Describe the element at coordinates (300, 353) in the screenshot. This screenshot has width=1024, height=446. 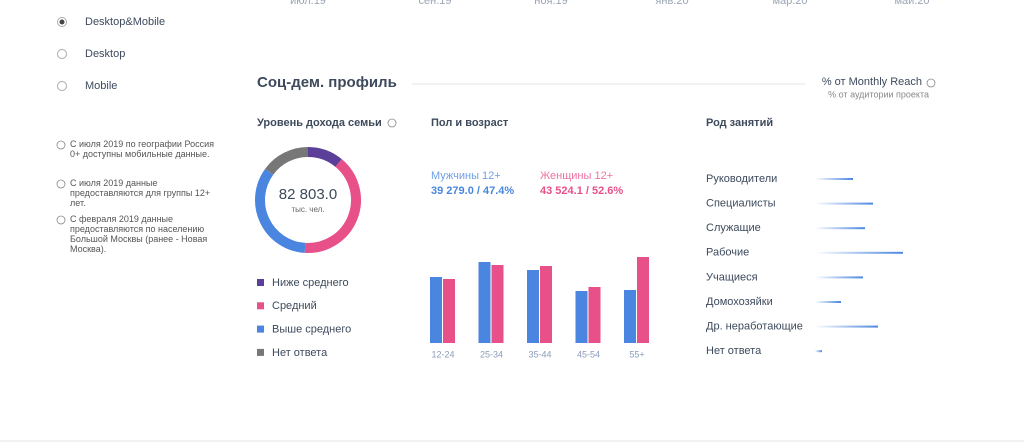
I see `legend-label: Нет ответа` at that location.